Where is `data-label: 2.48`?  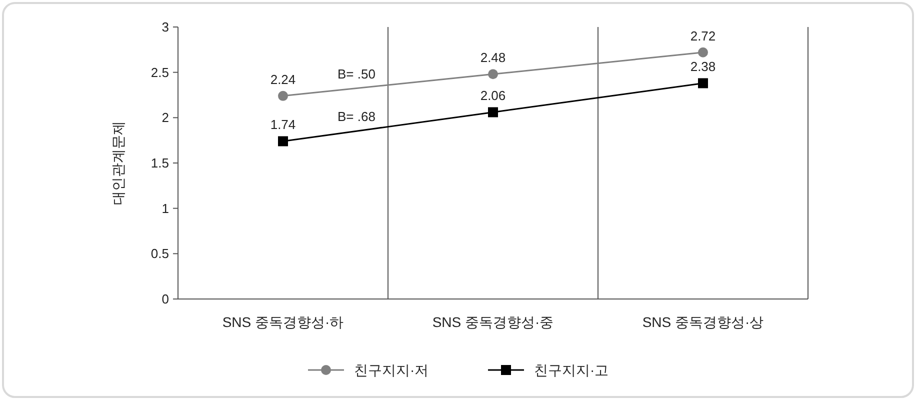 data-label: 2.48 is located at coordinates (493, 58).